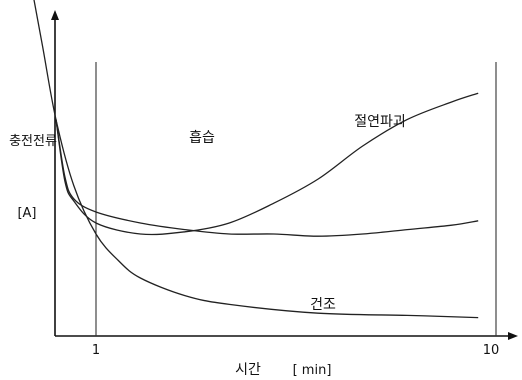 The width and height of the screenshot is (522, 380). Describe the element at coordinates (33, 141) in the screenshot. I see `y-axis-label: 충전전류` at that location.